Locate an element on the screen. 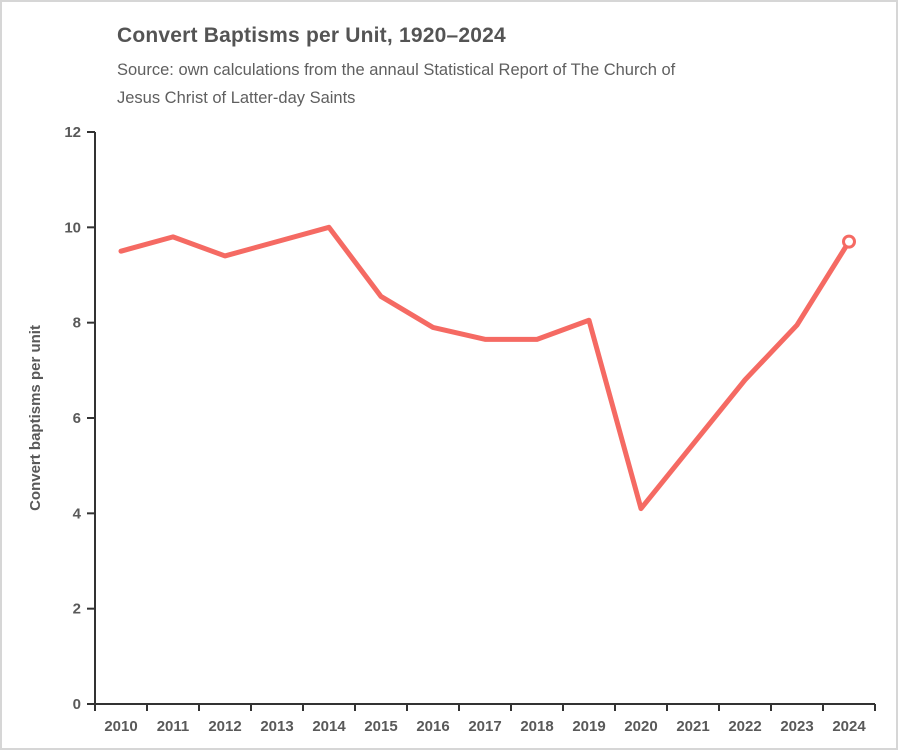  x-tick-label: 2011 is located at coordinates (173, 726).